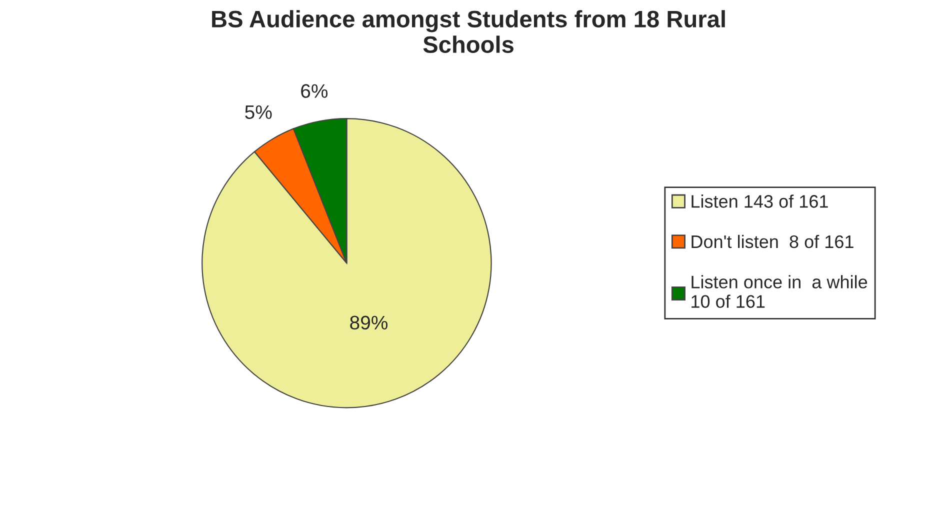 The height and width of the screenshot is (506, 937). Describe the element at coordinates (760, 201) in the screenshot. I see `legend-label: Listen 143 of 161` at that location.